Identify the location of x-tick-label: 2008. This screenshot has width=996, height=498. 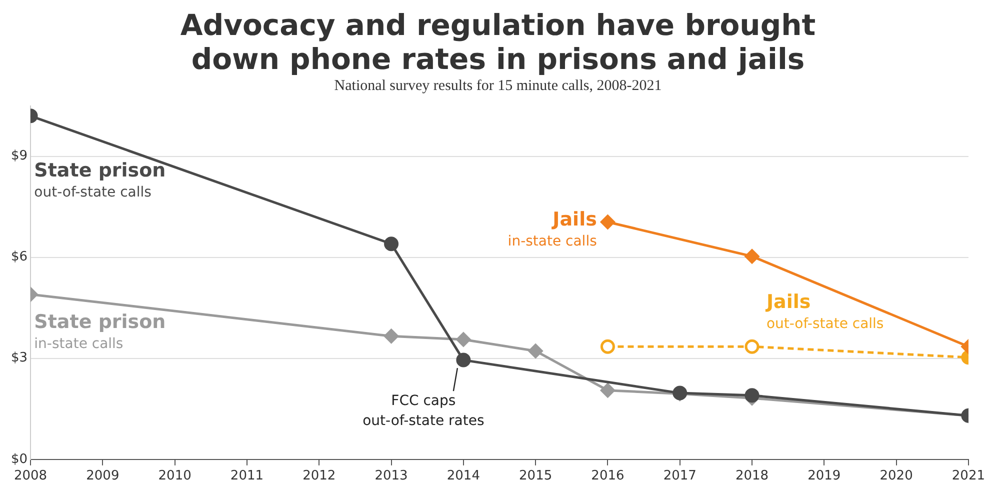
(31, 476).